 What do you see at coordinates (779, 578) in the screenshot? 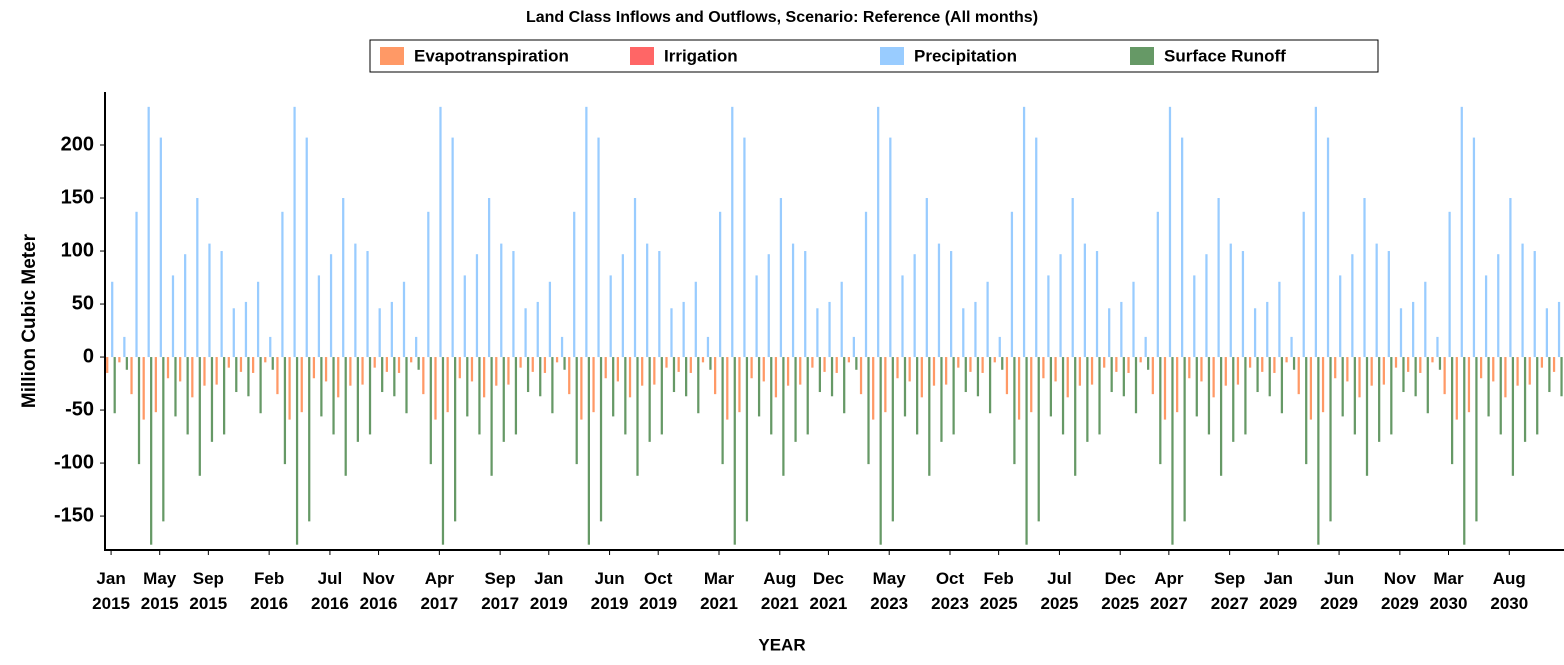
I see `x-tick-label-line: Aug` at bounding box center [779, 578].